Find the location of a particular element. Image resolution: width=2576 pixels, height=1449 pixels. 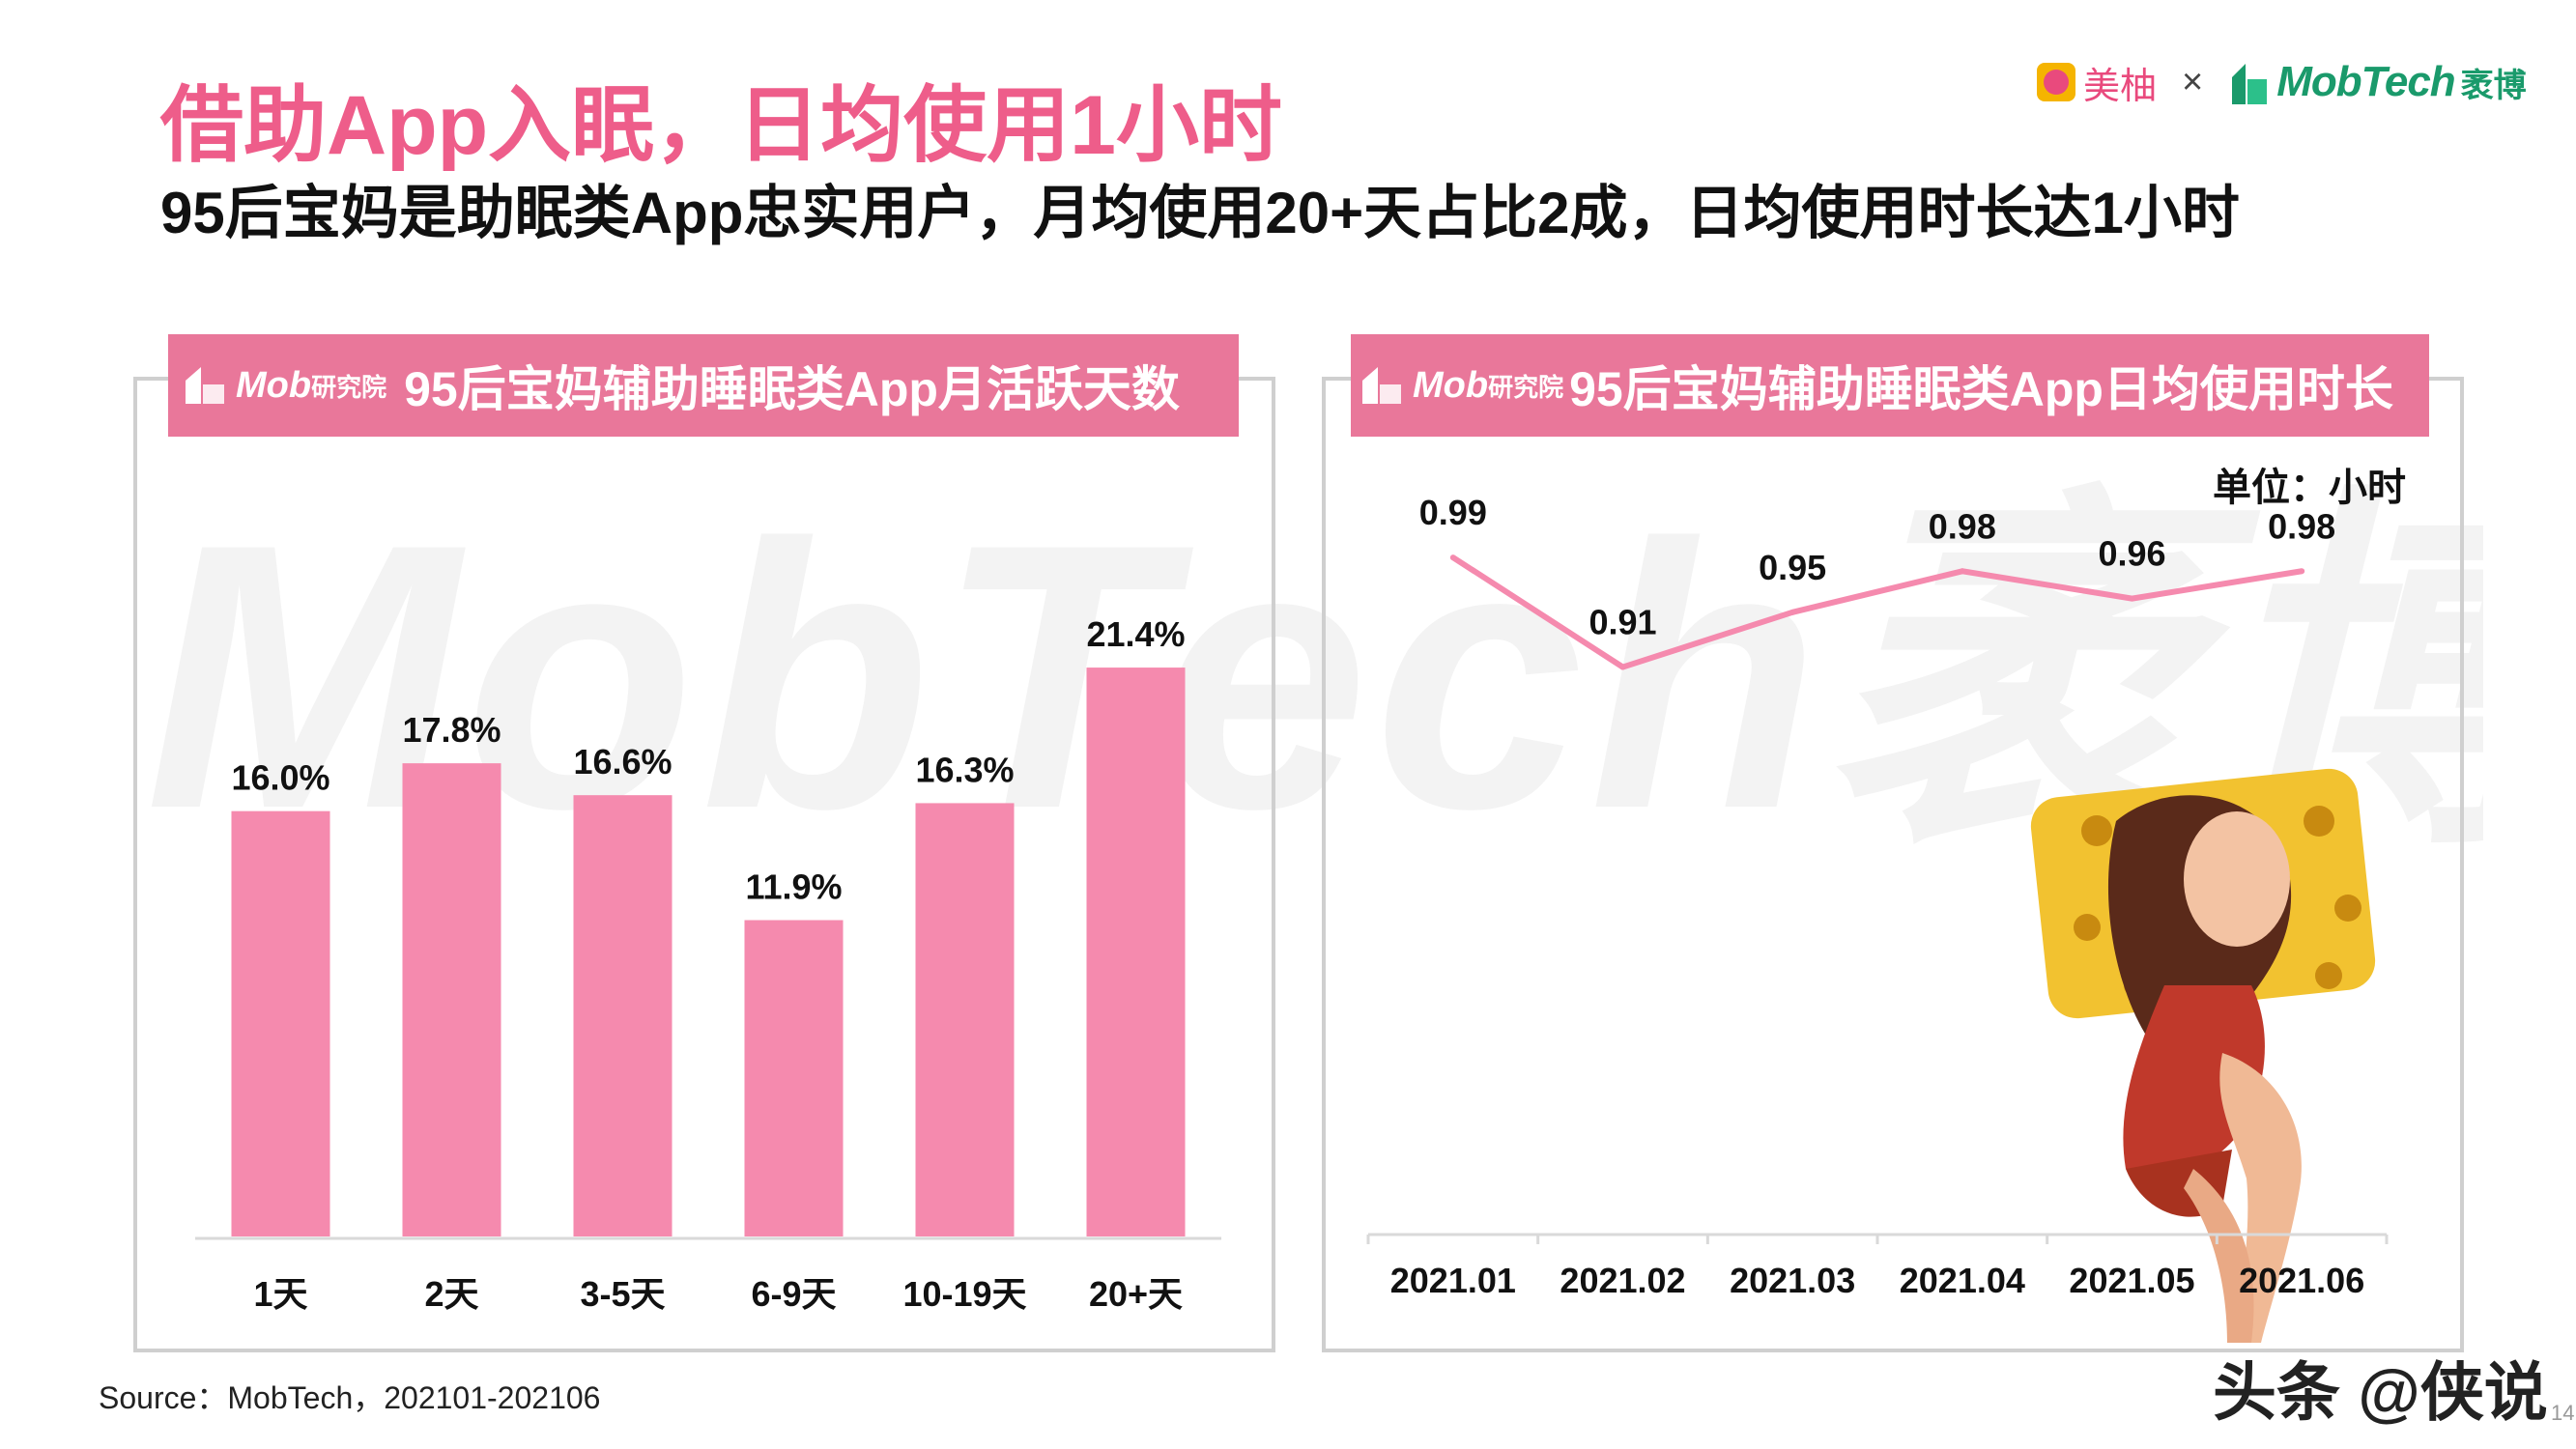

x-tick-label: 2021.06 is located at coordinates (2301, 1280).